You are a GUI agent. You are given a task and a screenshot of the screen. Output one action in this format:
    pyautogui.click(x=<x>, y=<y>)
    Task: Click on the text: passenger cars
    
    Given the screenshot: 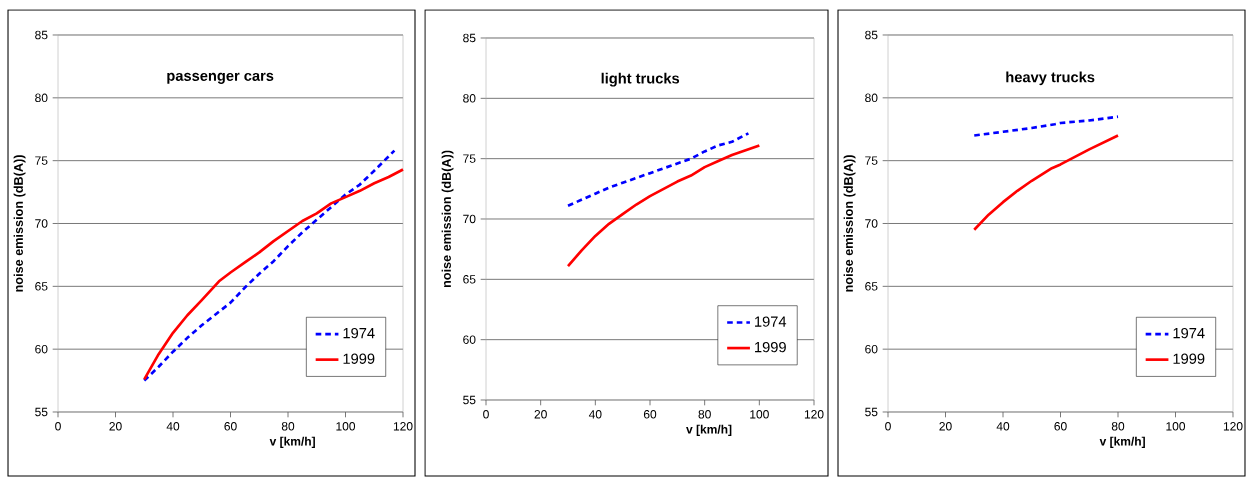 What is the action you would take?
    pyautogui.click(x=220, y=78)
    